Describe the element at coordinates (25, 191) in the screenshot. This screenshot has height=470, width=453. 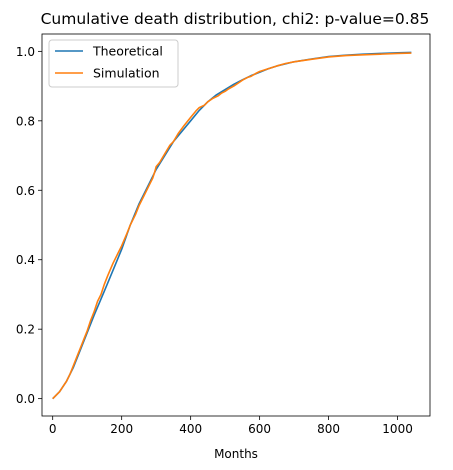
I see `y-tick-label: 0.6` at that location.